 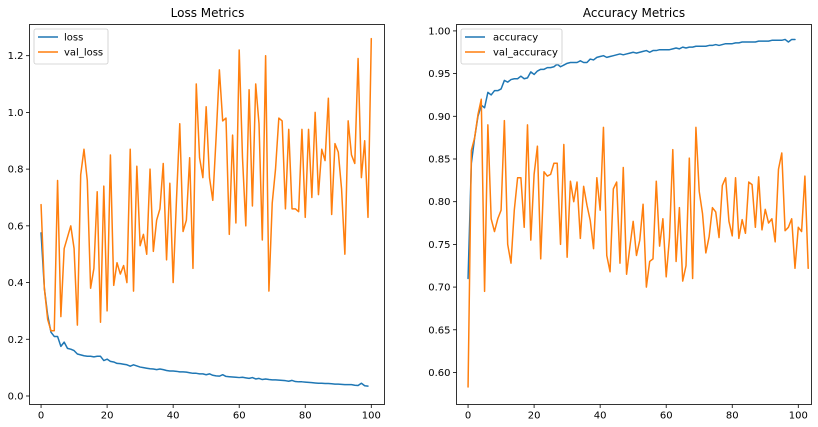 What do you see at coordinates (208, 13) in the screenshot?
I see `loss-chart-title: Loss Metrics` at bounding box center [208, 13].